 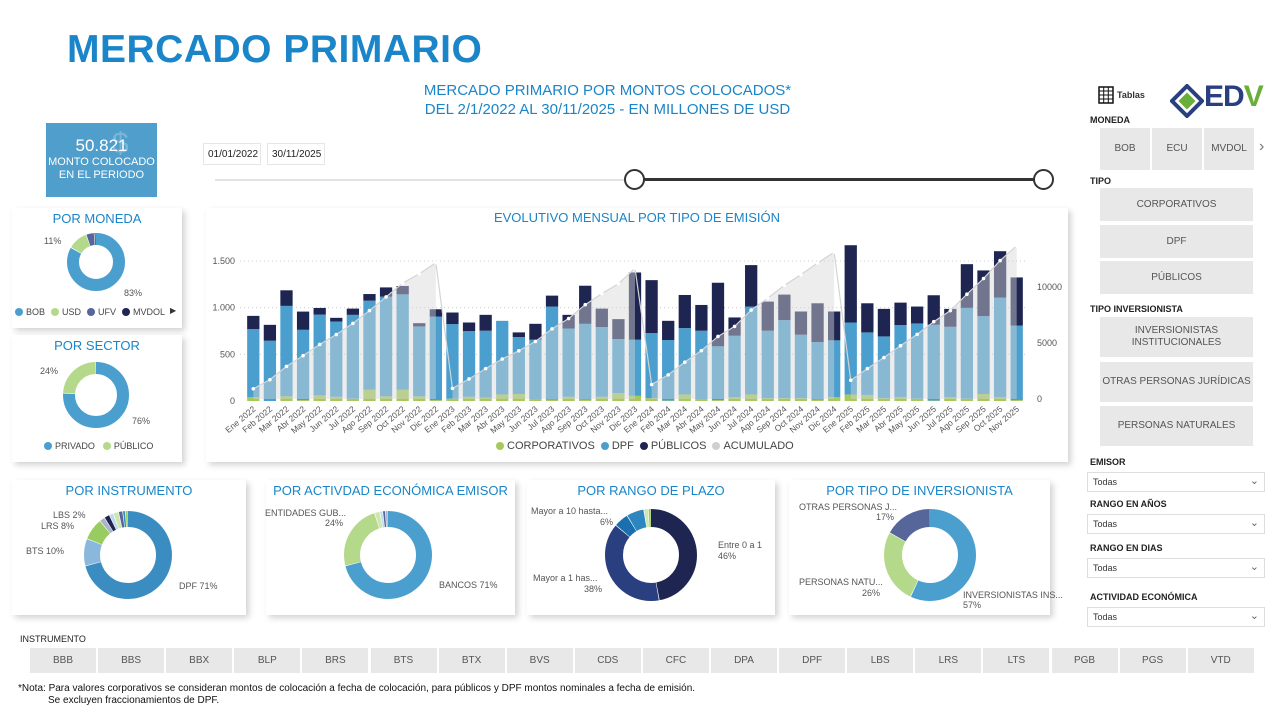 What do you see at coordinates (101, 312) in the screenshot?
I see `legend-item-ufv: UFV` at bounding box center [101, 312].